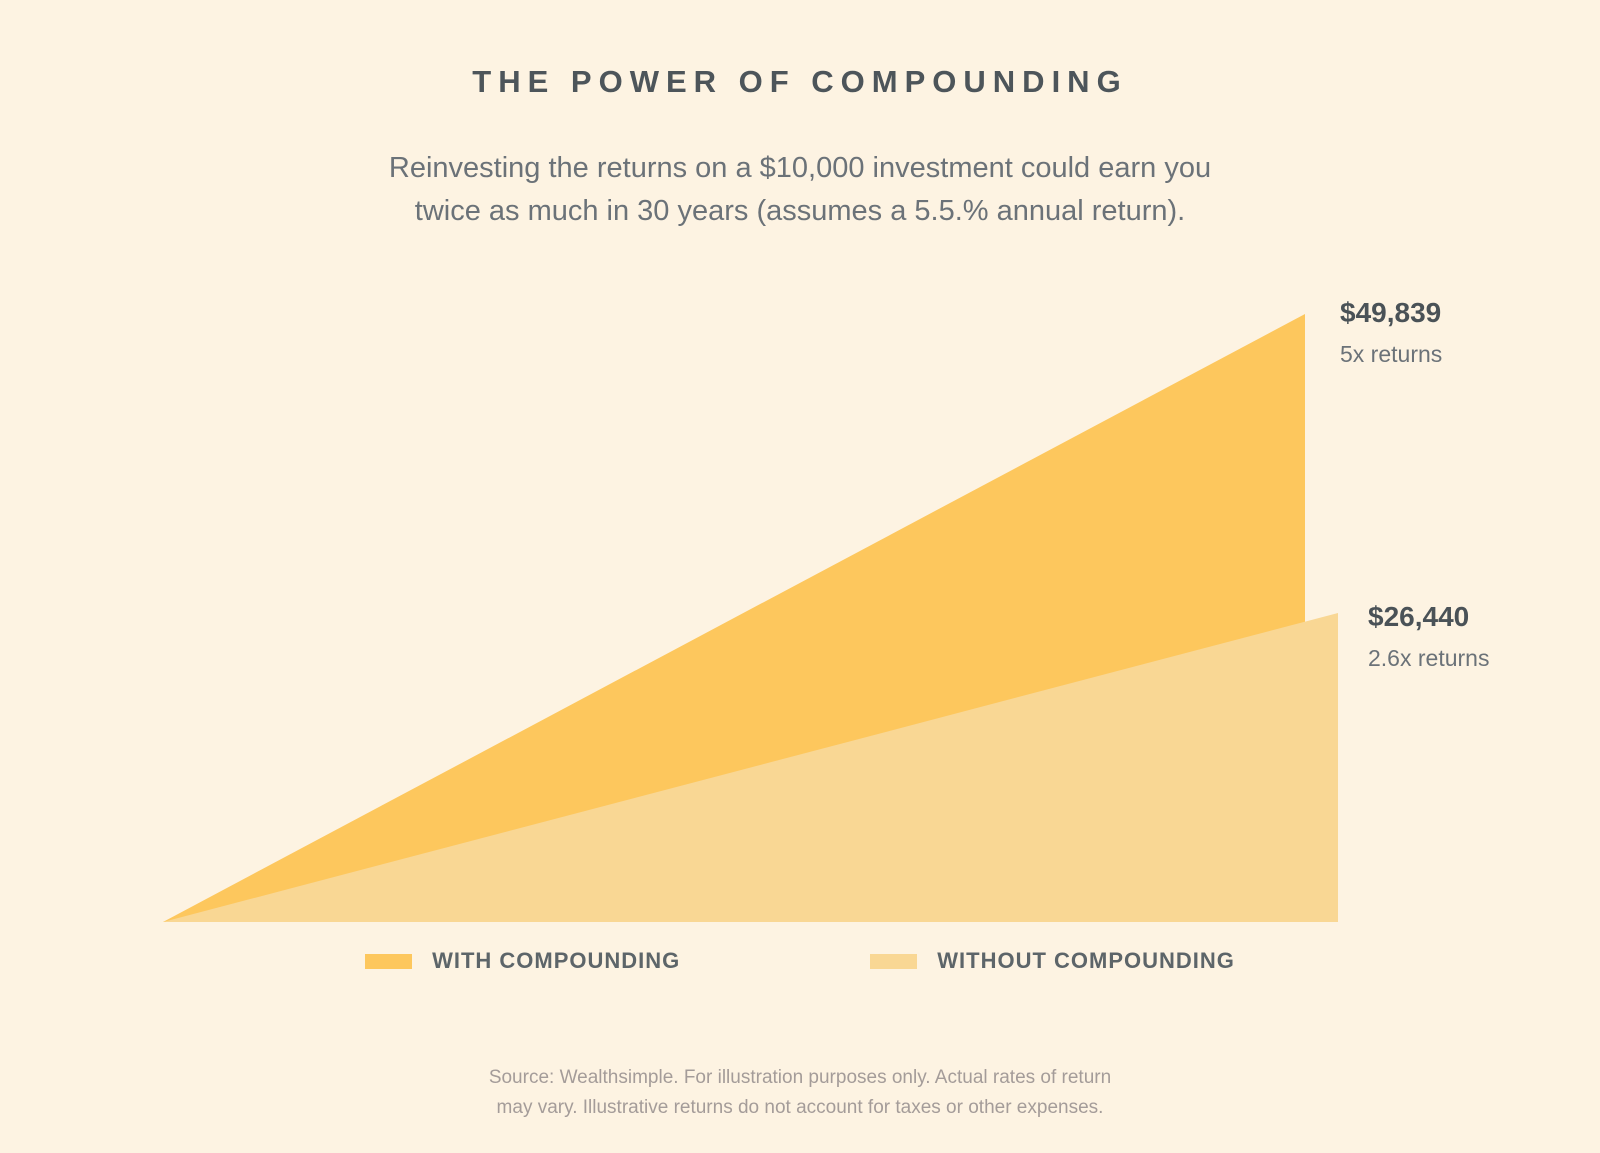 The width and height of the screenshot is (1600, 1153). Describe the element at coordinates (1429, 658) in the screenshot. I see `without-compounding-returns-multiple: 2.6x returns` at that location.